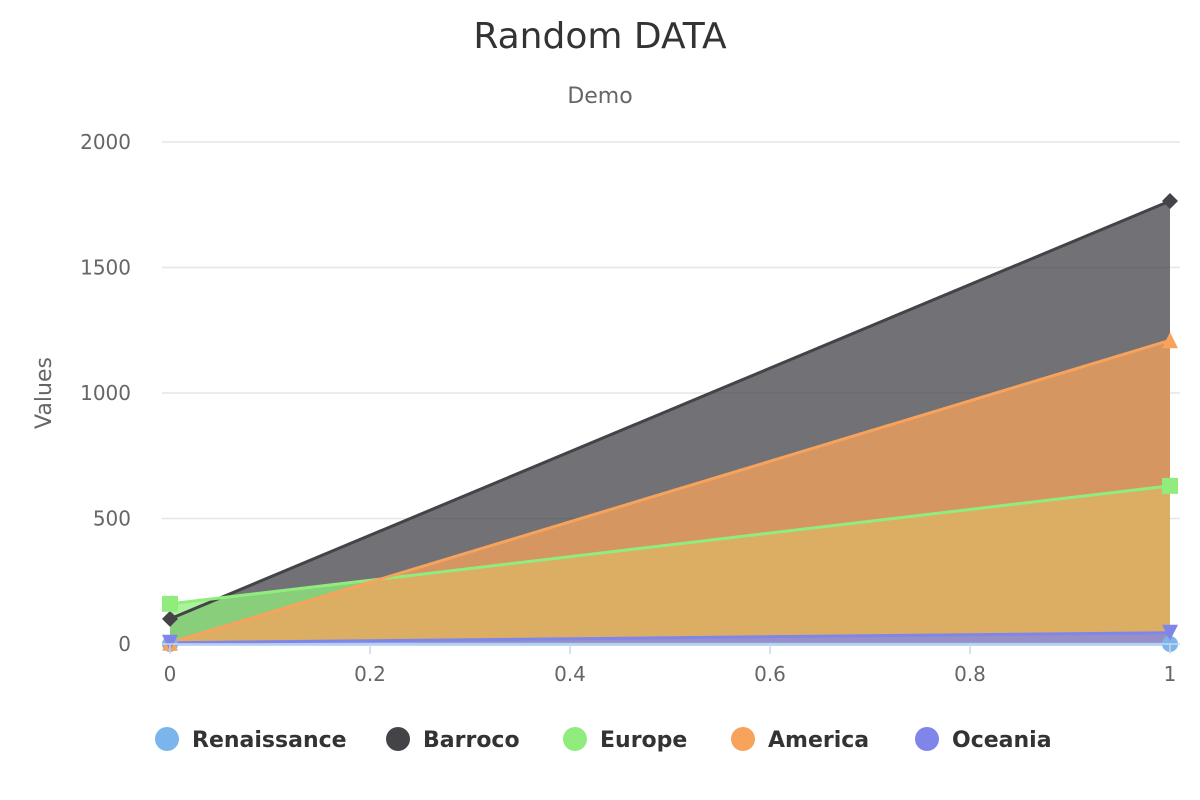 This screenshot has width=1200, height=800. I want to click on x-tick-label: 0.8, so click(970, 674).